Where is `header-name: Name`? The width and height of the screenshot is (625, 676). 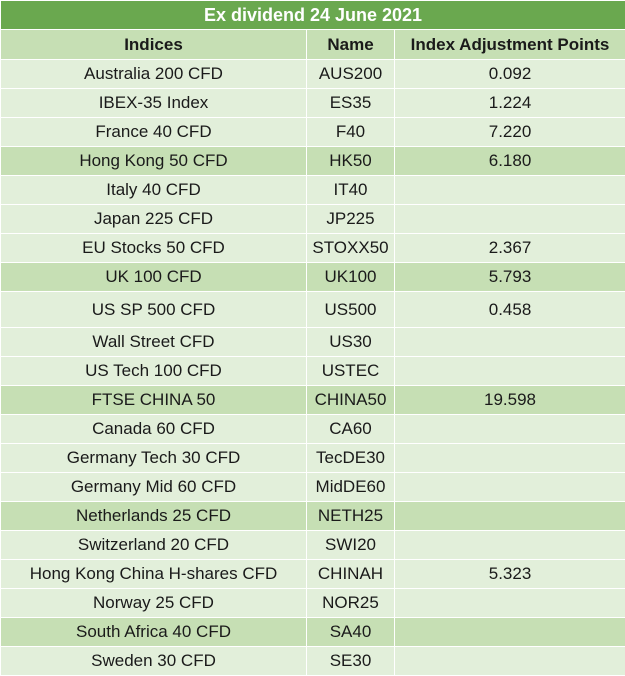 header-name: Name is located at coordinates (350, 44).